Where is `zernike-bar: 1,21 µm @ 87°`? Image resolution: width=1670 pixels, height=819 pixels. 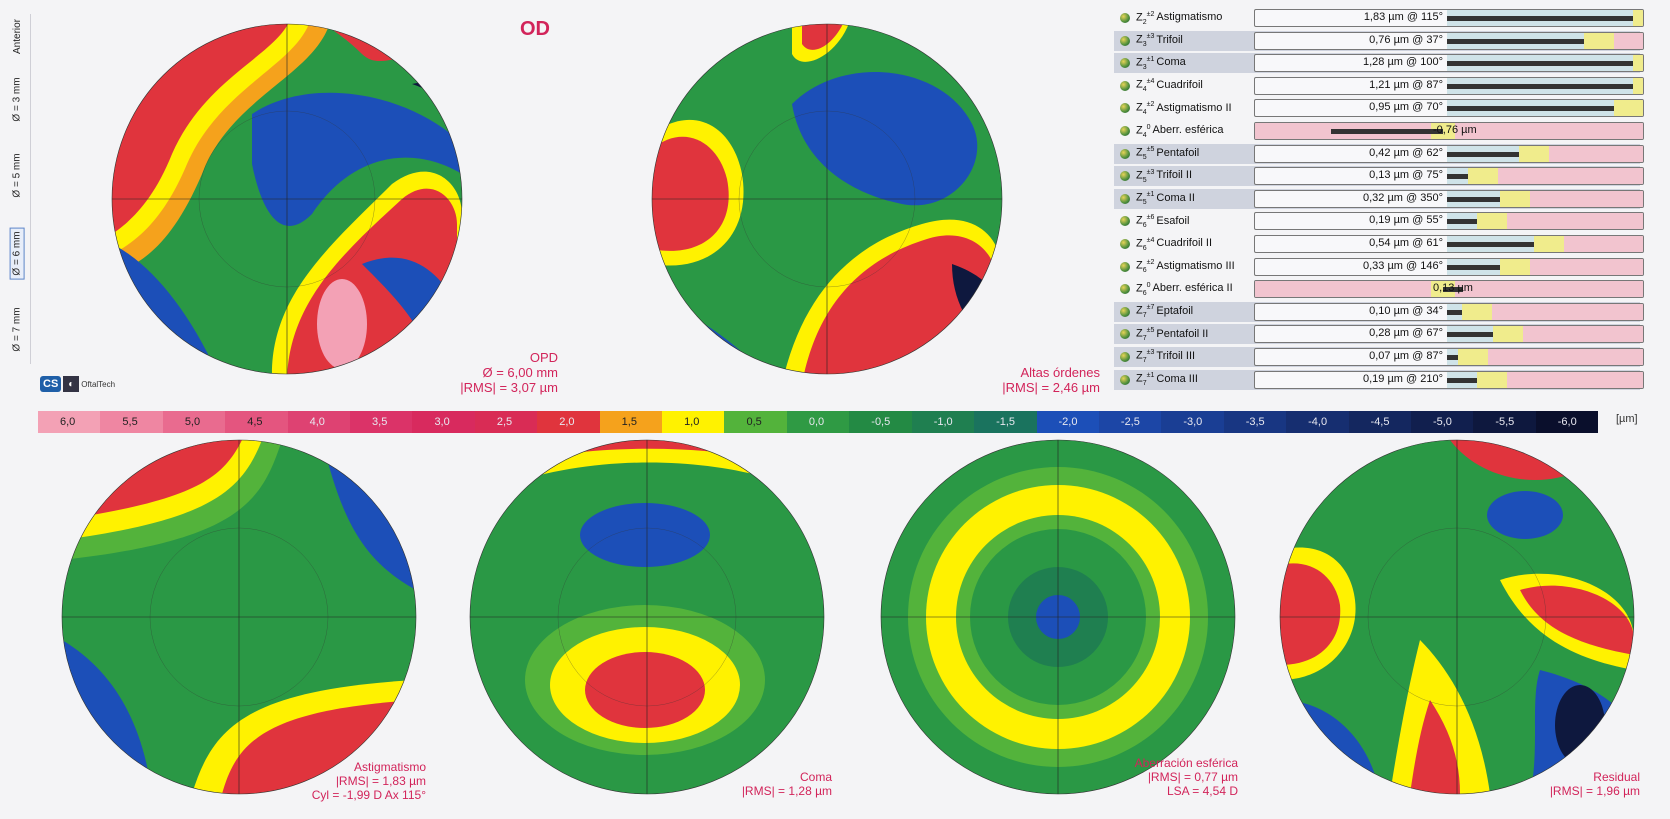
zernike-bar: 1,21 µm @ 87° is located at coordinates (1449, 85).